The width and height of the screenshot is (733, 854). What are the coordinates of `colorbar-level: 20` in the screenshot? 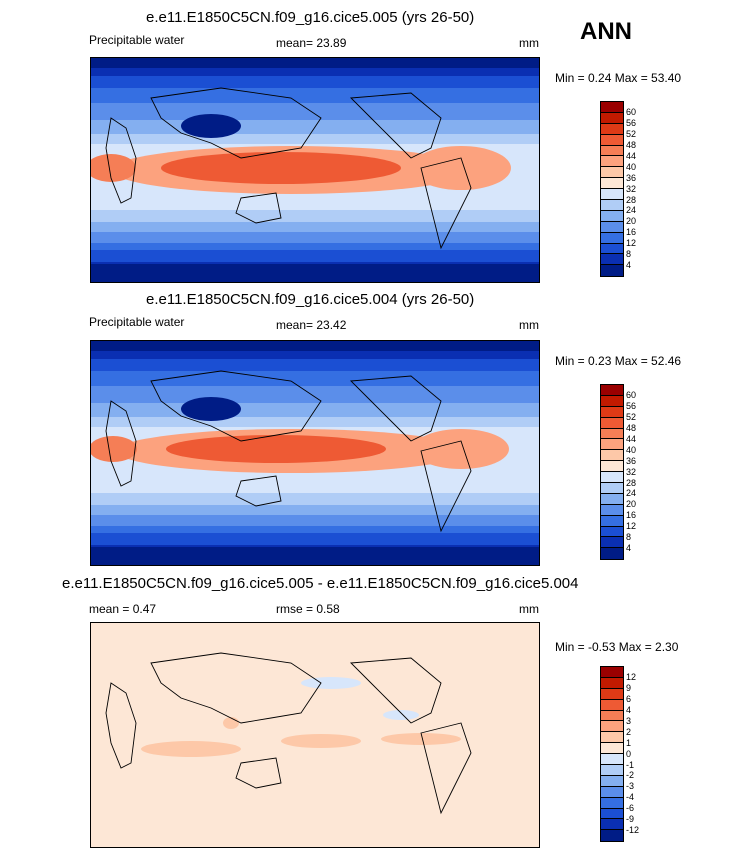 It's located at (631, 221).